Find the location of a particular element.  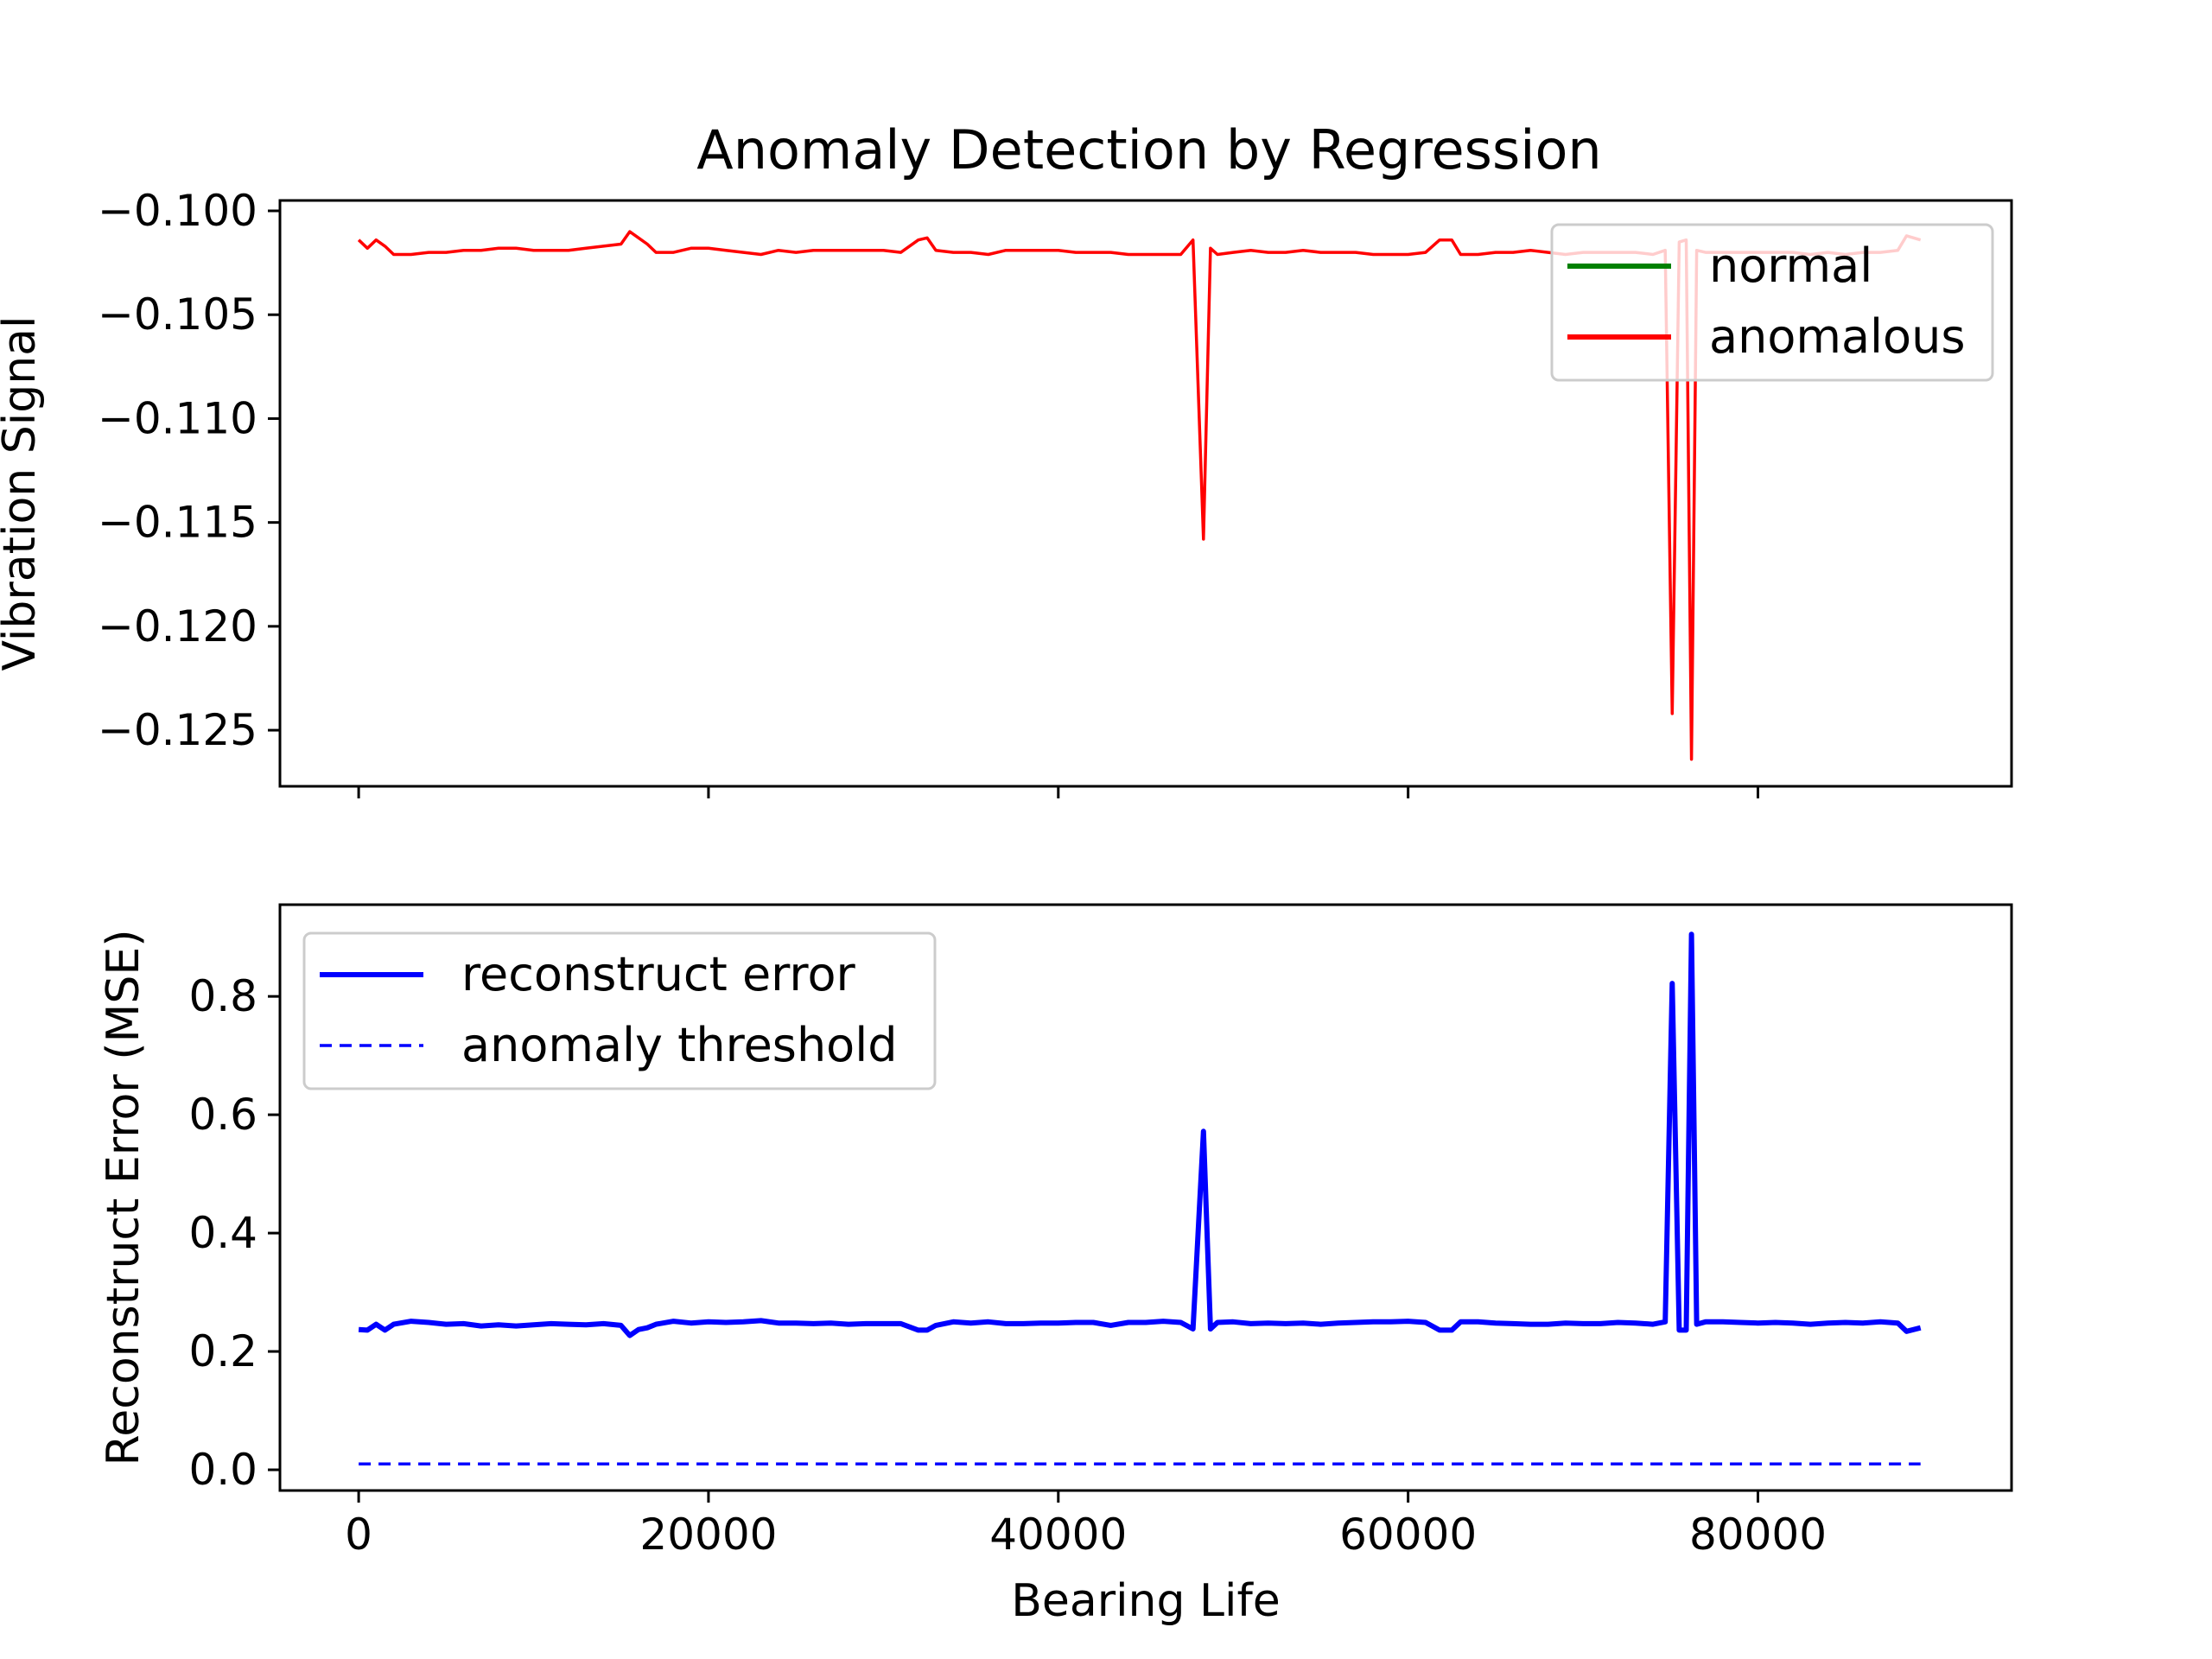

y-tick-label: −0.125 is located at coordinates (177, 730).